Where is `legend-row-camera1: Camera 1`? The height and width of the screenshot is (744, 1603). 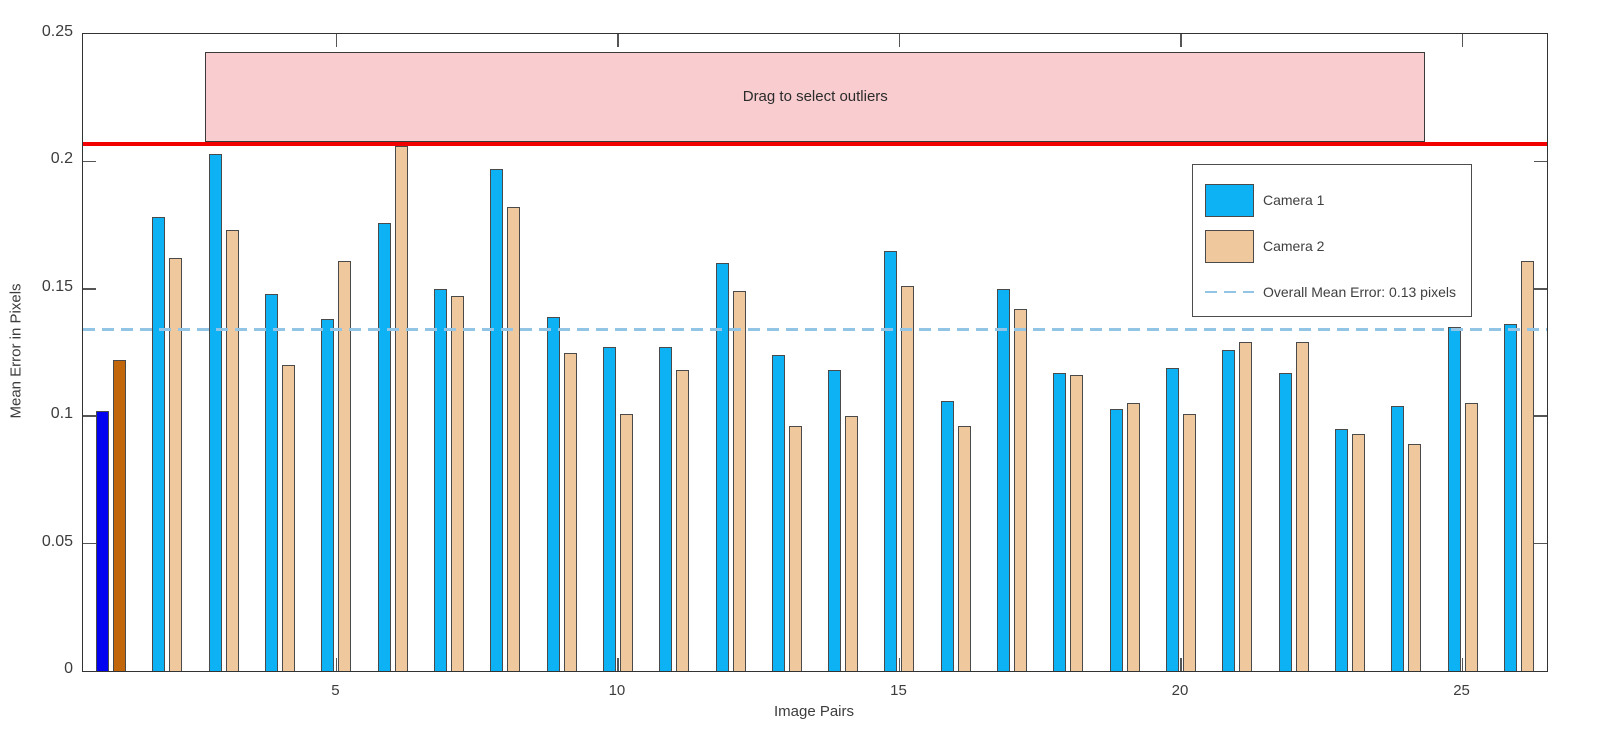 legend-row-camera1: Camera 1 is located at coordinates (1338, 200).